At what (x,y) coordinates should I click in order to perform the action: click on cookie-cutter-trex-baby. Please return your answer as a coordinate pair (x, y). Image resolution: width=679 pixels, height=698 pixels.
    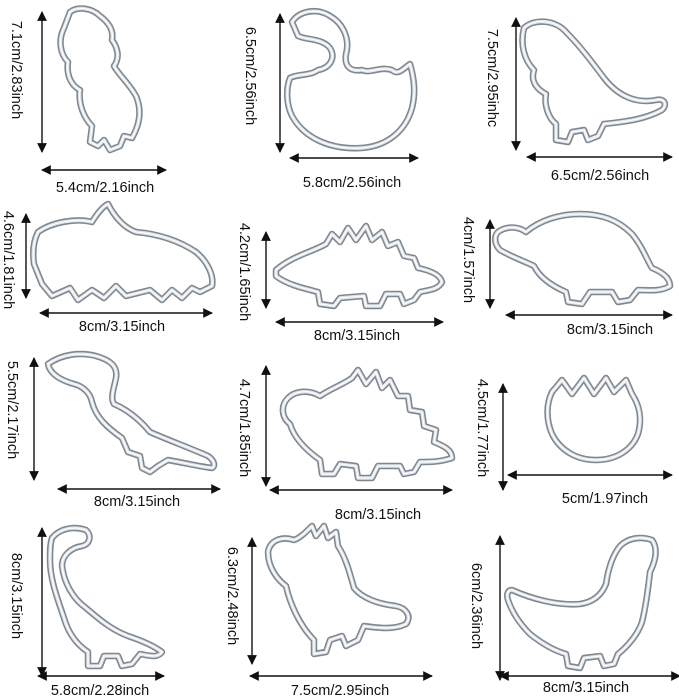
    Looking at the image, I should click on (100, 79).